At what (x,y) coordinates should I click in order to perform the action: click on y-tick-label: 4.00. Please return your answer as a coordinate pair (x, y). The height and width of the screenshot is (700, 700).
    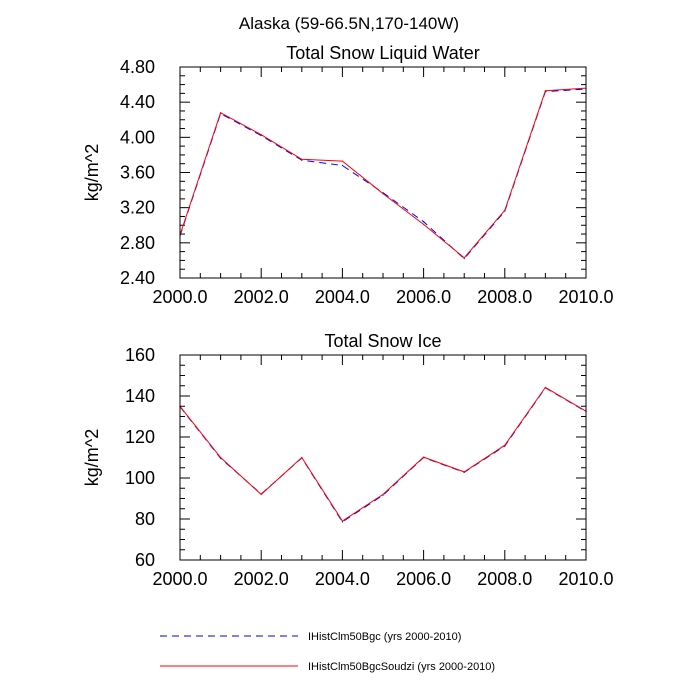
    Looking at the image, I should click on (137, 137).